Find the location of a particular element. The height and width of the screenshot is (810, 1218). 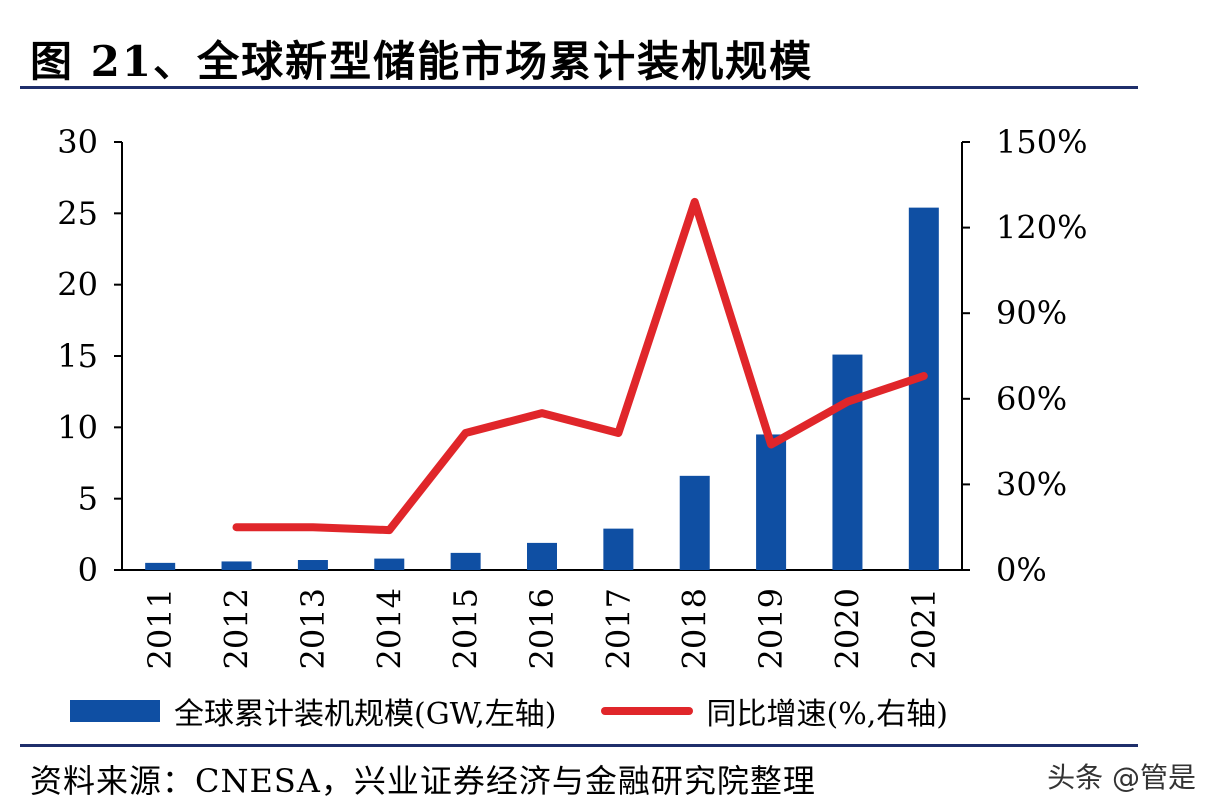

left-tick-label: 5 is located at coordinates (88, 499).